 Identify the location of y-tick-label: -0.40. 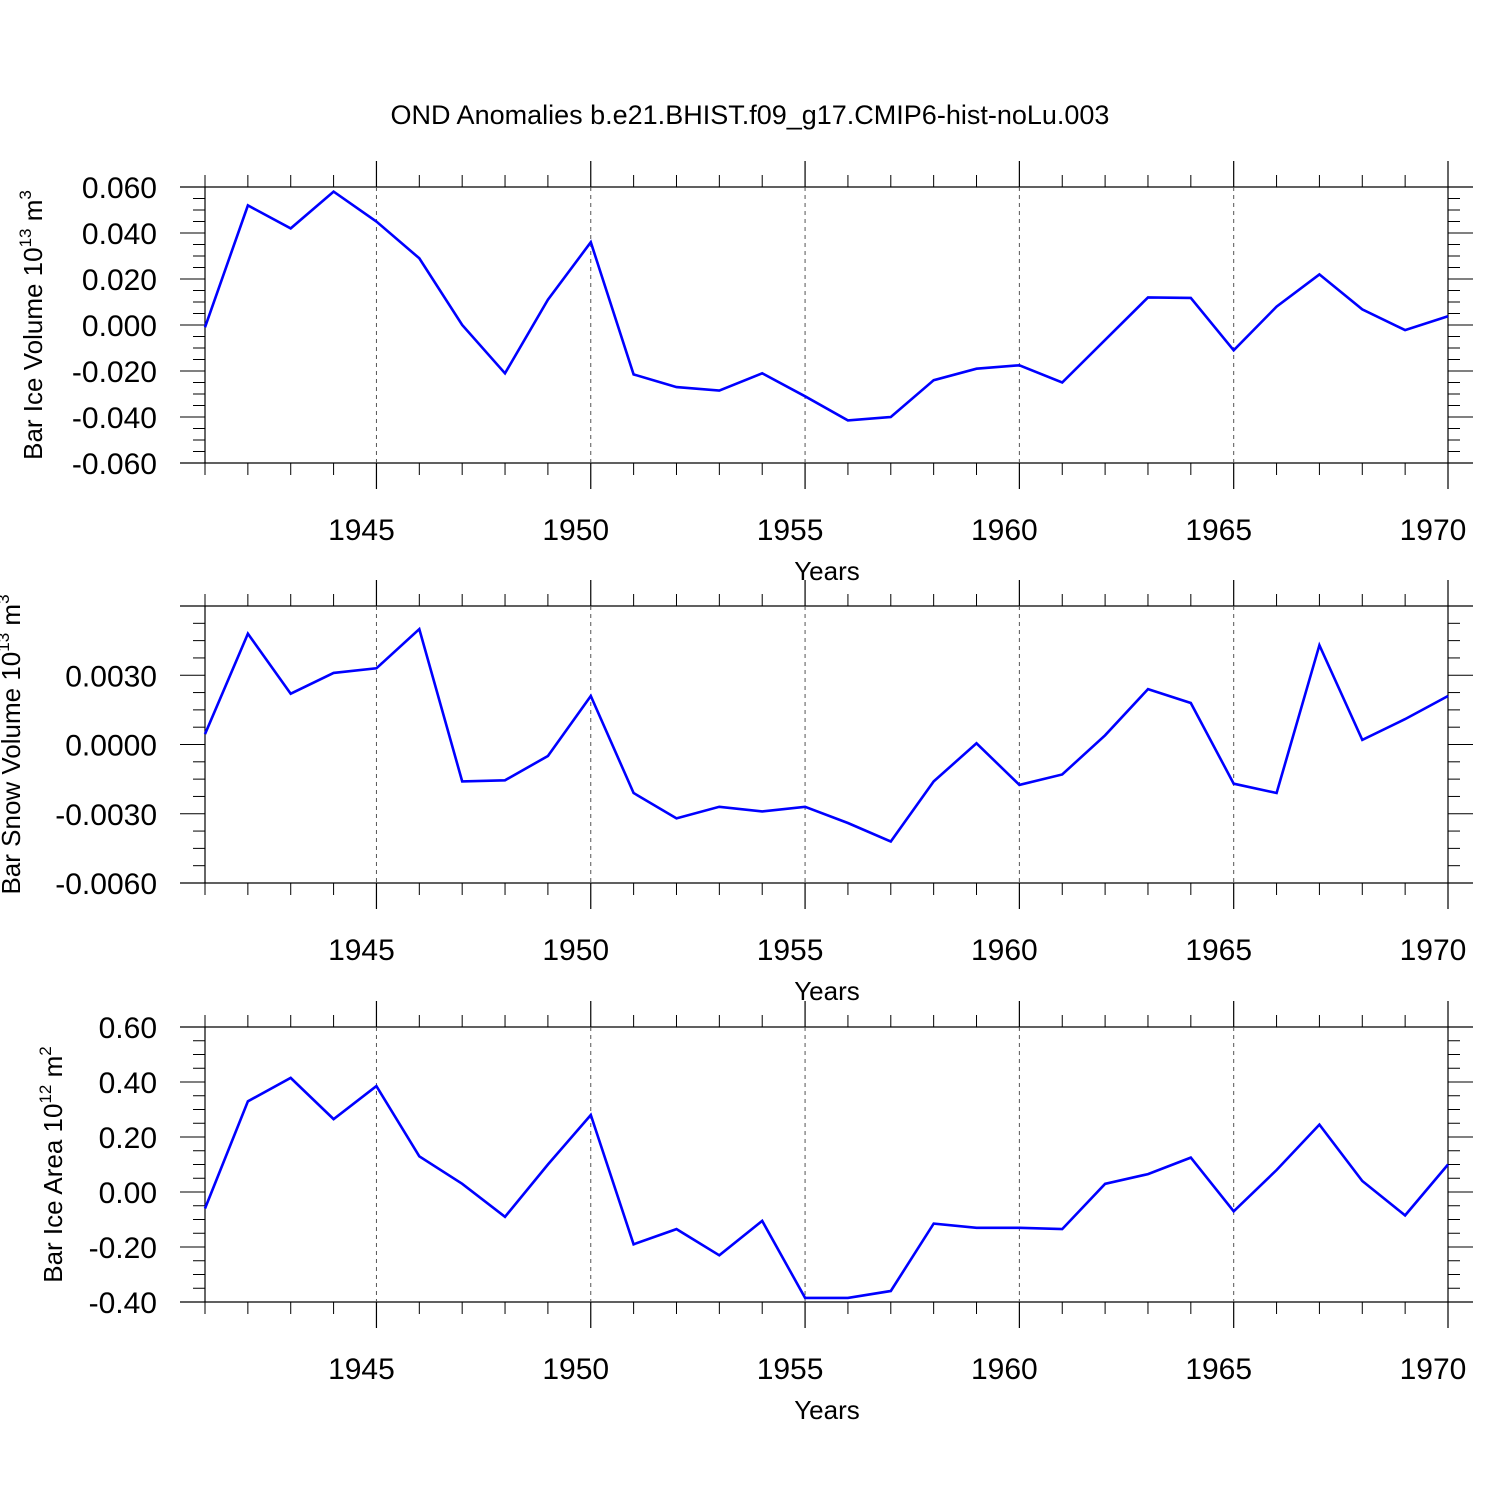
(123, 1303).